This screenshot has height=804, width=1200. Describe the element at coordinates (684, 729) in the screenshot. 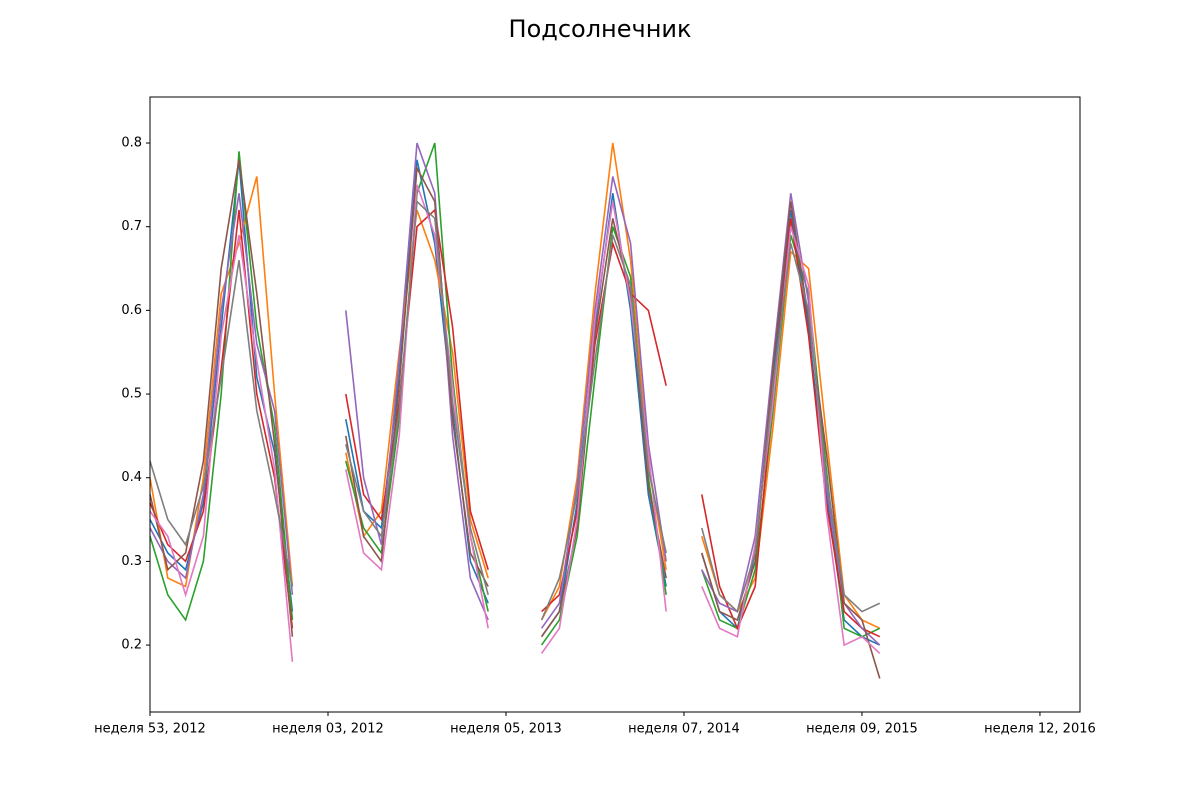

I see `x-tick-label: неделя 07, 2014` at that location.